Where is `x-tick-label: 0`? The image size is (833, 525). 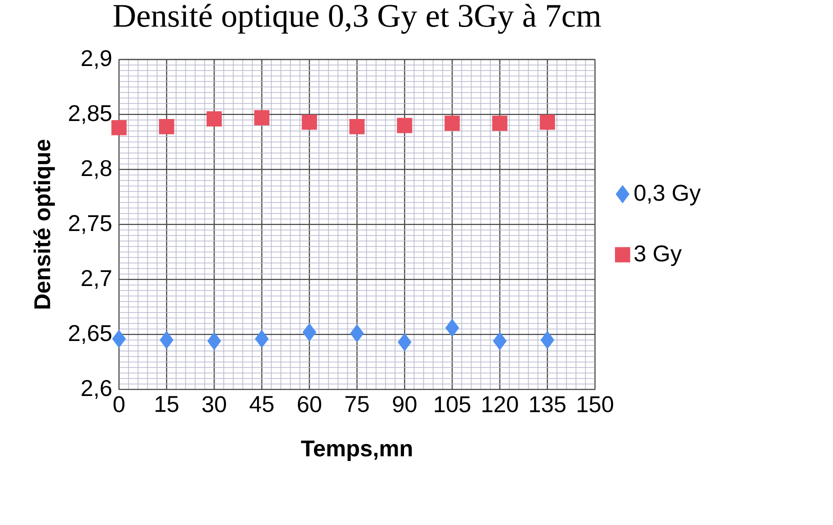 x-tick-label: 0 is located at coordinates (119, 404).